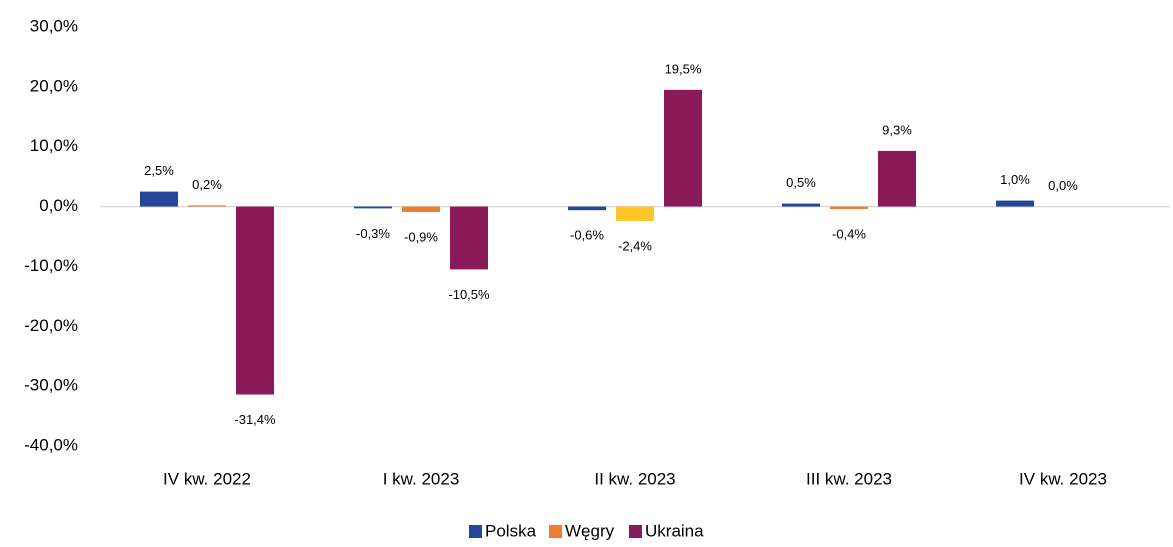 This screenshot has width=1173, height=547. What do you see at coordinates (1015, 179) in the screenshot?
I see `data-label: 1,0%` at bounding box center [1015, 179].